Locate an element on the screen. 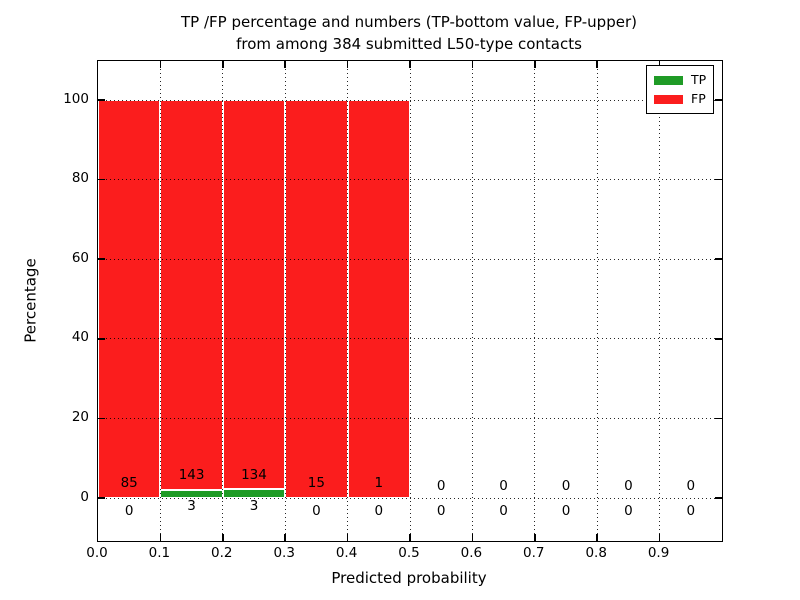 The image size is (800, 600). y-tick-label: 0 is located at coordinates (84, 496).